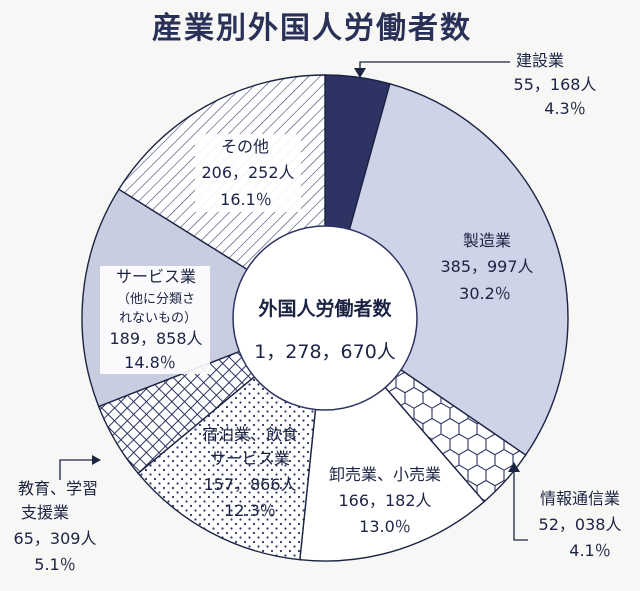  What do you see at coordinates (434, 67) in the screenshot?
I see `leader-kensetsu` at bounding box center [434, 67].